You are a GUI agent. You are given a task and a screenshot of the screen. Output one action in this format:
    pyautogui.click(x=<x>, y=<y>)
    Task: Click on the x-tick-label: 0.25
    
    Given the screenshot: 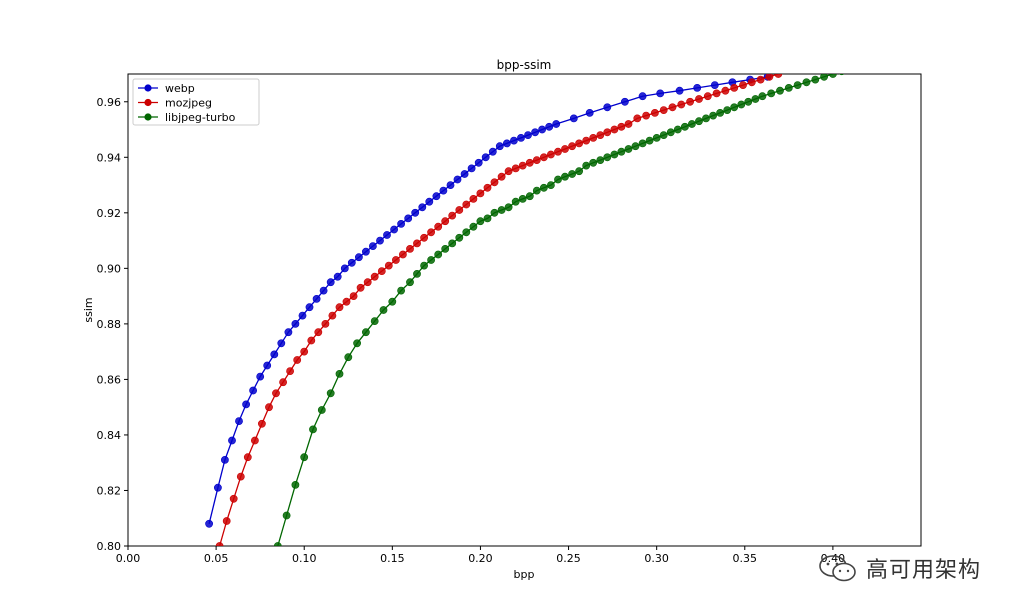 What is the action you would take?
    pyautogui.click(x=568, y=558)
    